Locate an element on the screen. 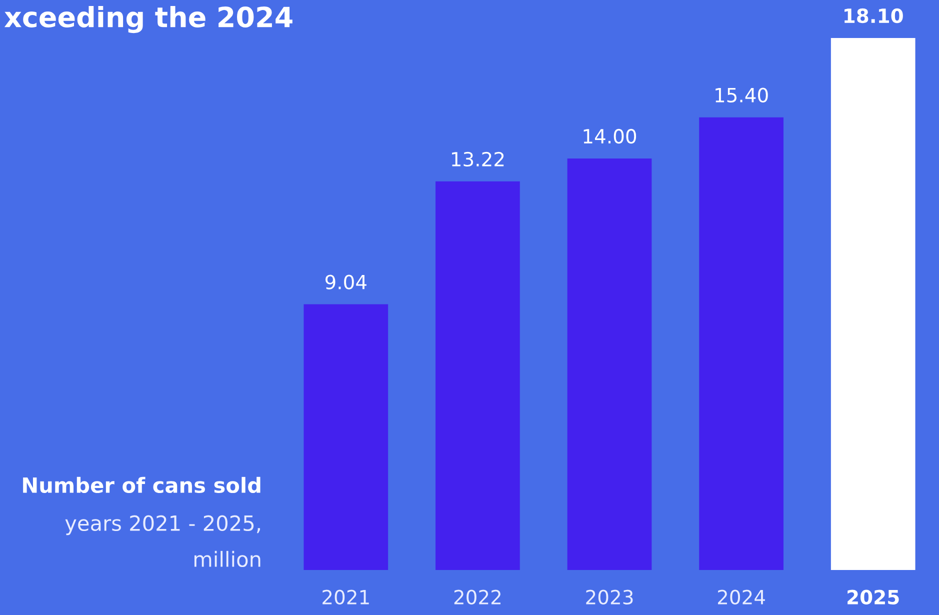 This screenshot has height=615, width=939. x-tick-label: 2024 is located at coordinates (741, 597).